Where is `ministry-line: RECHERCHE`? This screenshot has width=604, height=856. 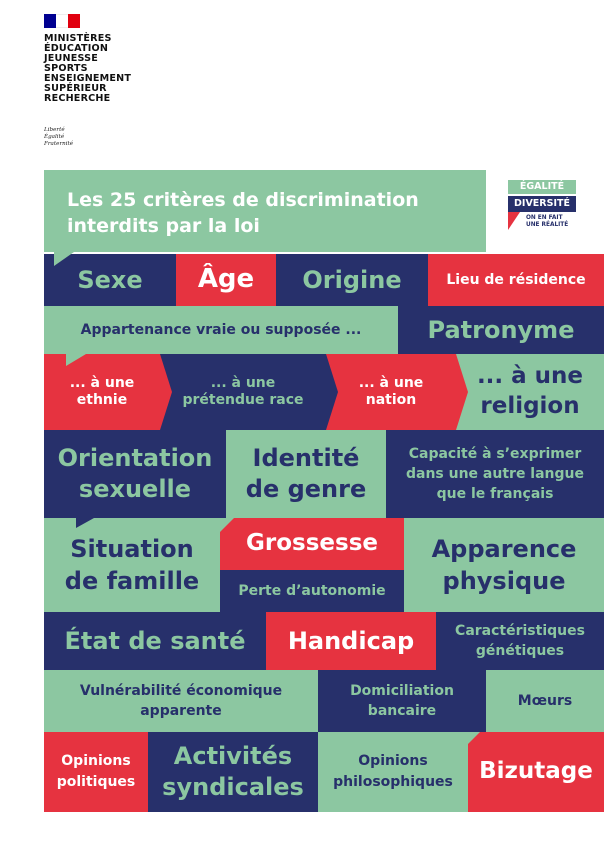 ministry-line: RECHERCHE is located at coordinates (77, 98).